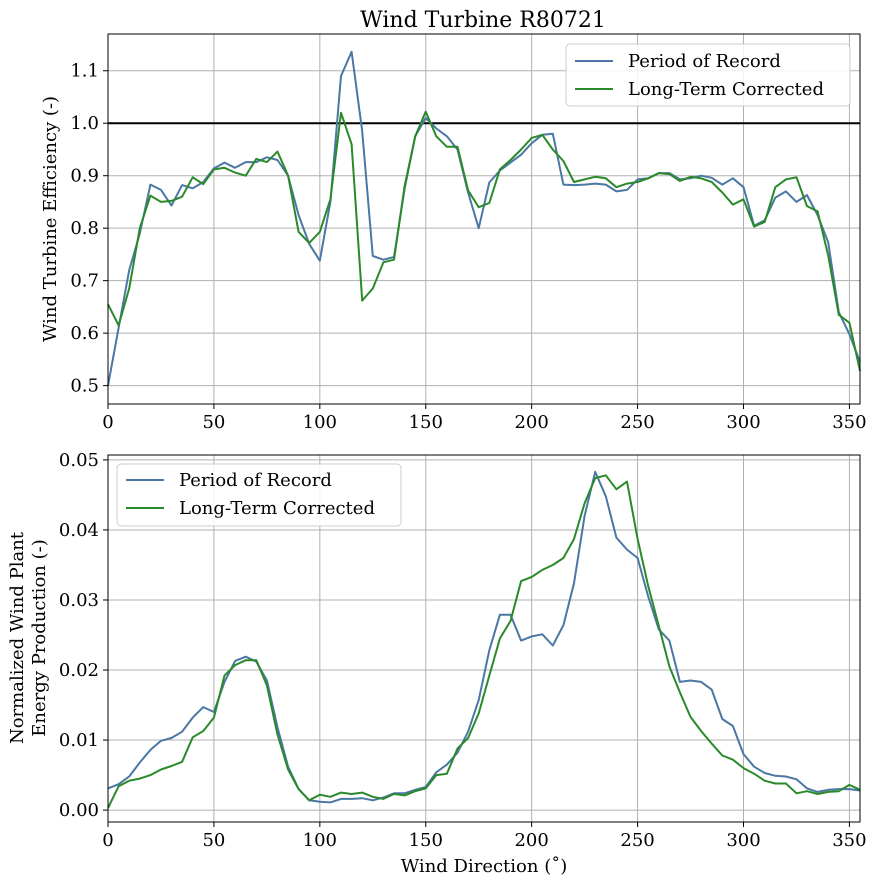 The image size is (877, 888). Describe the element at coordinates (84, 176) in the screenshot. I see `efficiency-y-tick-label: 0.9` at that location.